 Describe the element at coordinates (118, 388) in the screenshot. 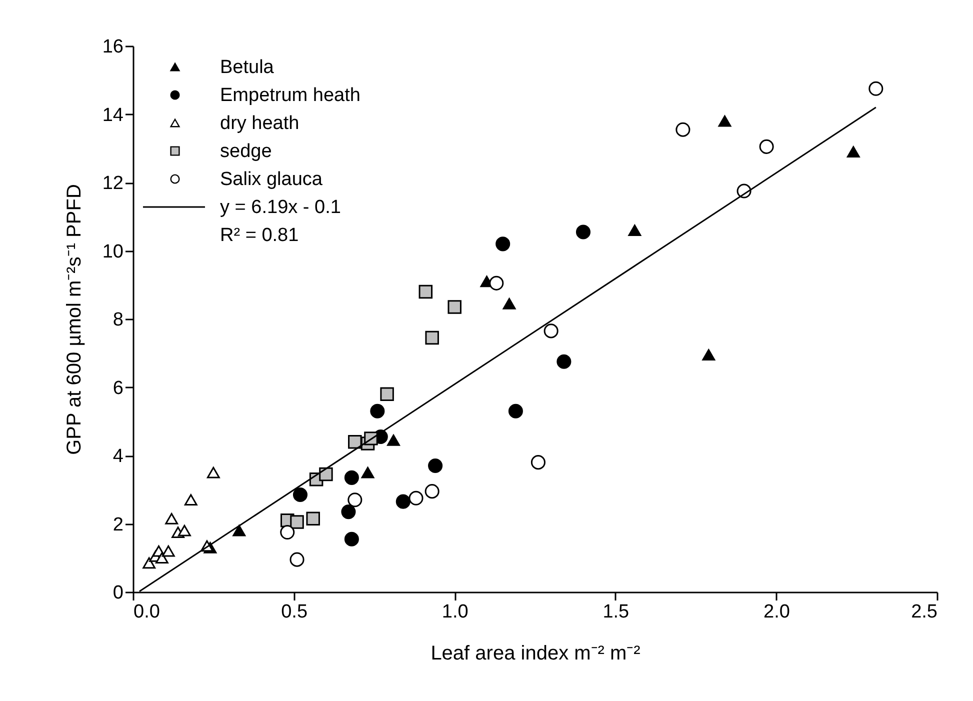

I see `y-tick-label: 6` at that location.